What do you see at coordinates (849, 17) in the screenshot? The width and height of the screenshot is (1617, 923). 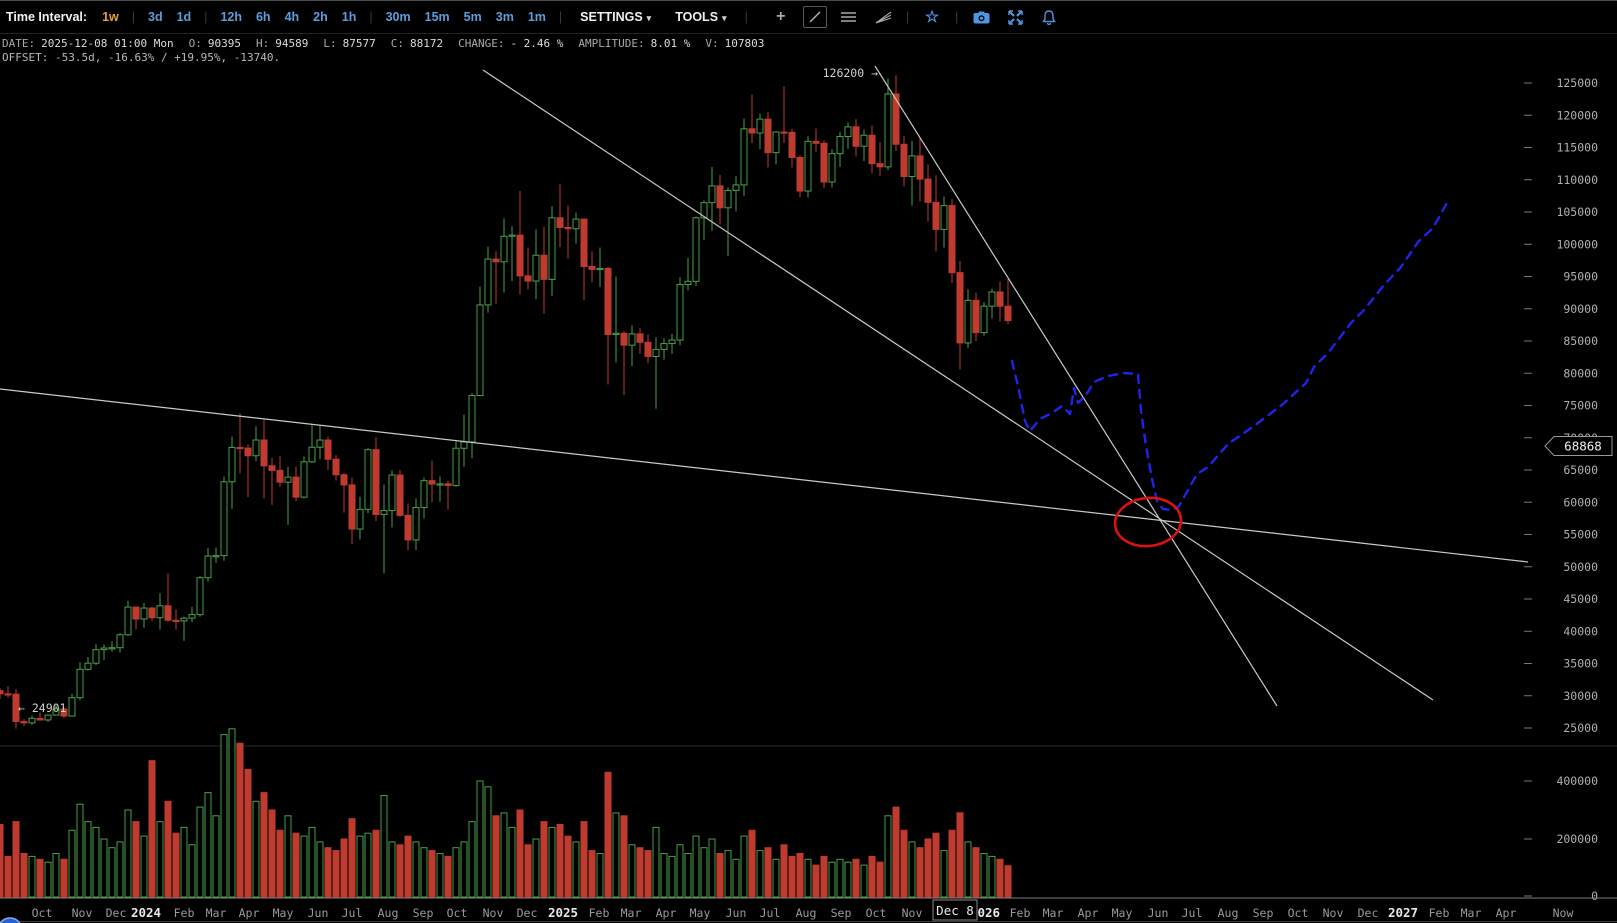 I see `horizontal-lines-icon` at bounding box center [849, 17].